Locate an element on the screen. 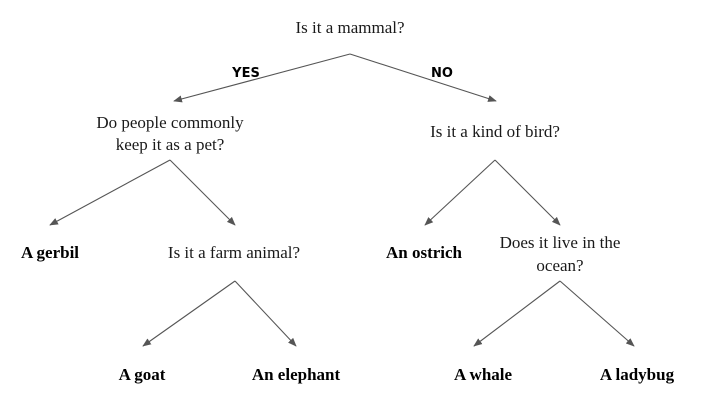  yes-branch-label: YES is located at coordinates (245, 73).